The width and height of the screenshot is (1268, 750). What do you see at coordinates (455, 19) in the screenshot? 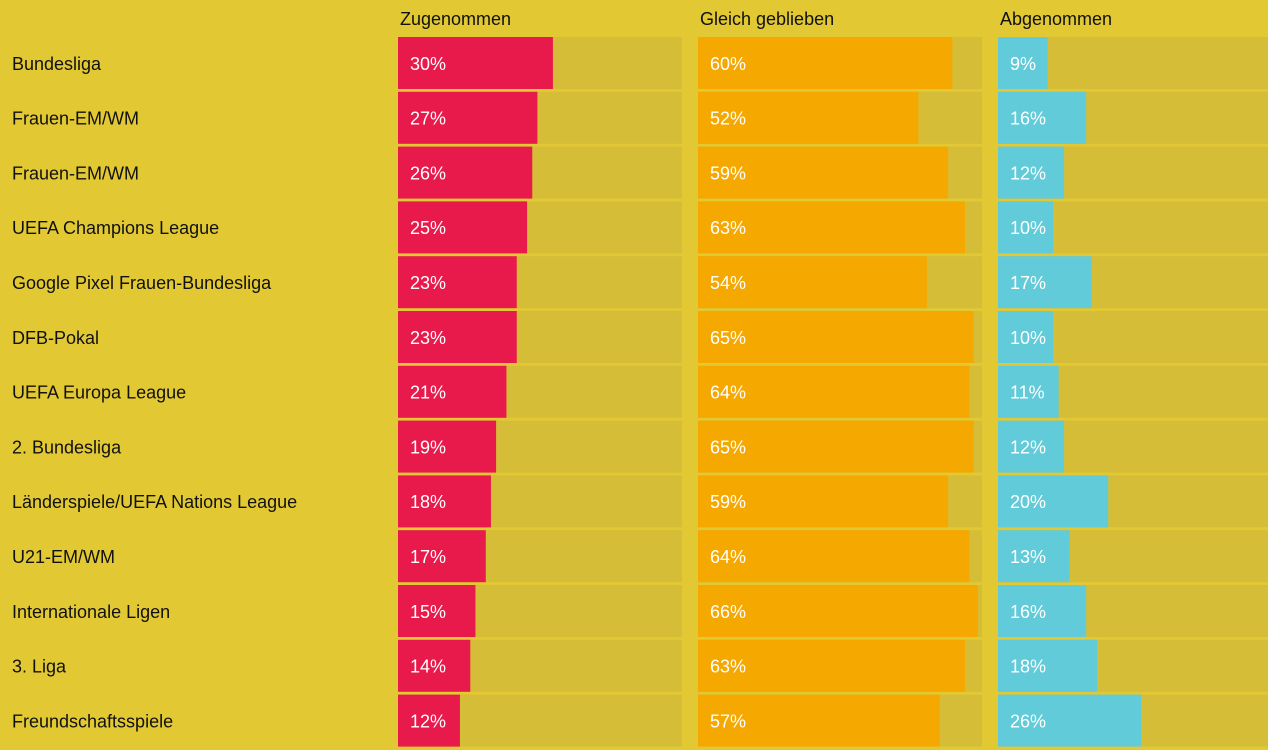
I see `legend-label: Zugenommen` at bounding box center [455, 19].